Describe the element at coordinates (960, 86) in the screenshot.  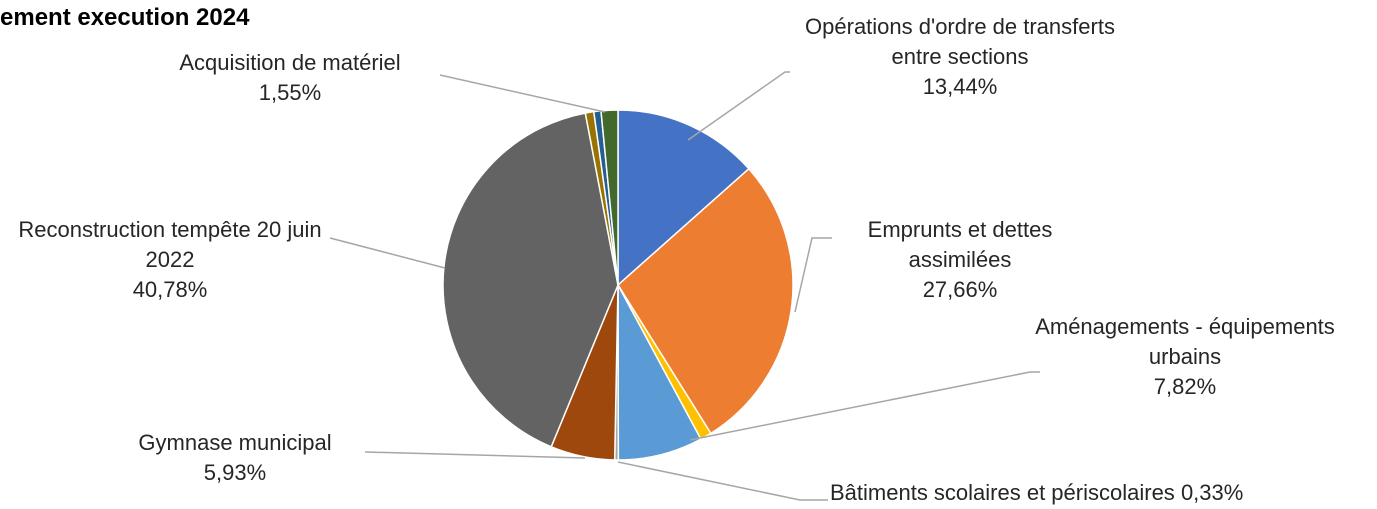
I see `value-label: 13,44%` at that location.